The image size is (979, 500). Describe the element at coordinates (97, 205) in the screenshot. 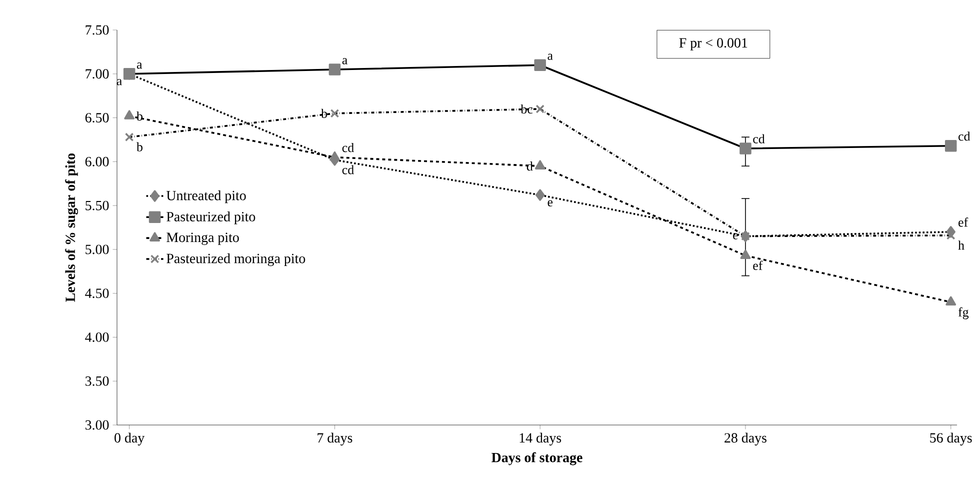

I see `y-tick-label: 5.50` at that location.